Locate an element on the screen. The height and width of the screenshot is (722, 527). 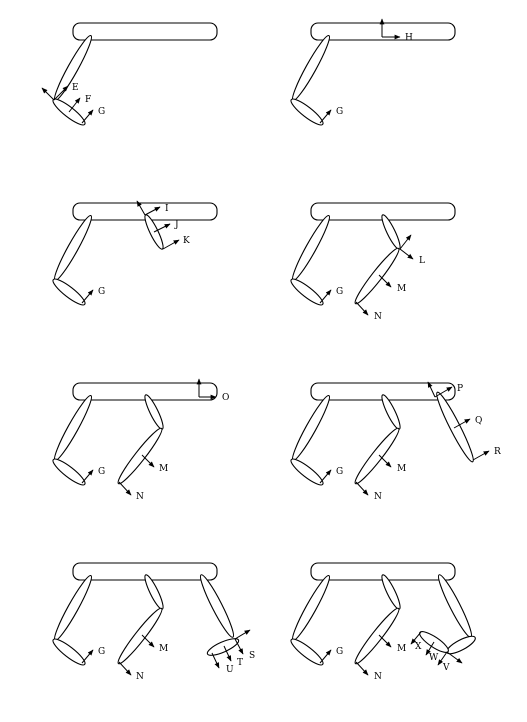
arrow-v2 is located at coordinates (454, 657).